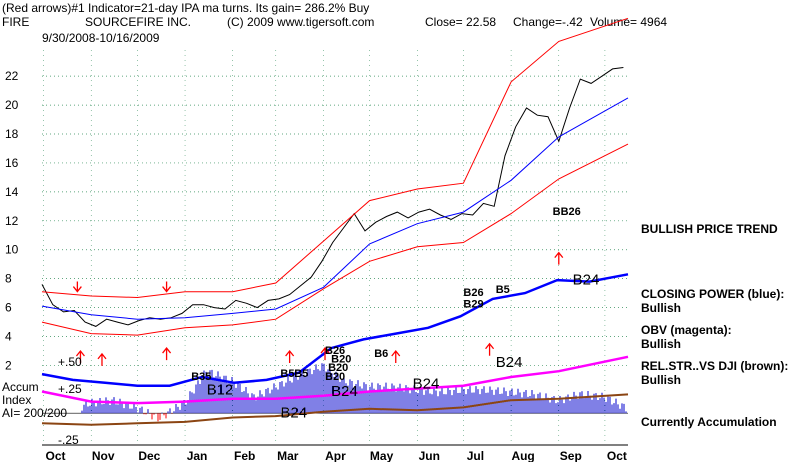  Describe the element at coordinates (197, 455) in the screenshot. I see `x-tick-label: Jan` at that location.